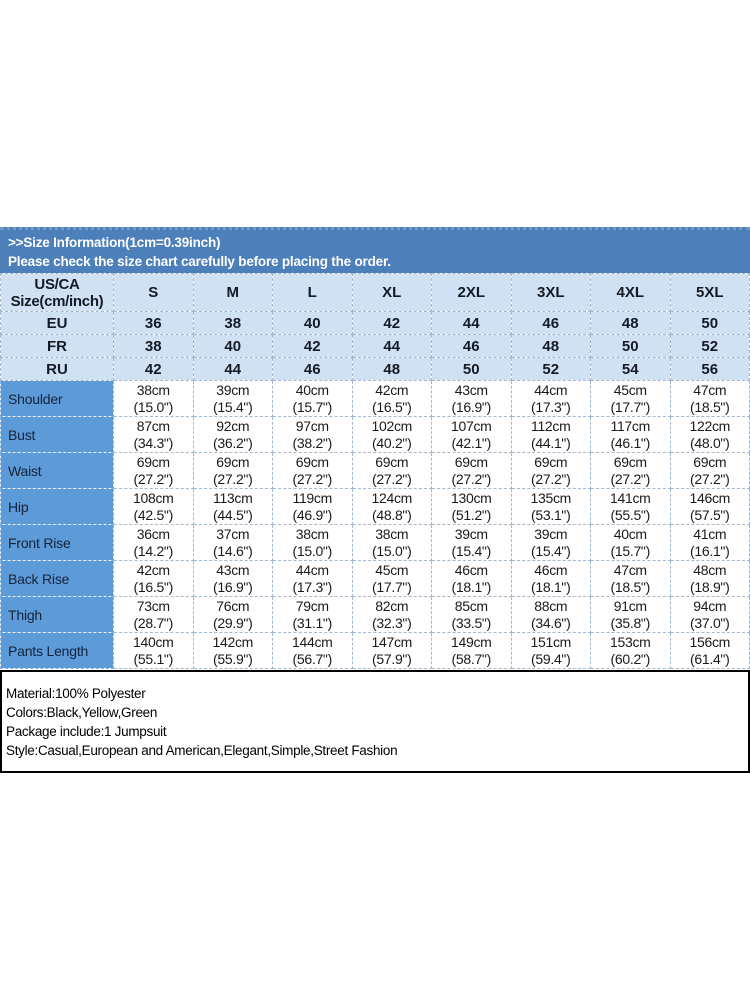  Describe the element at coordinates (392, 641) in the screenshot. I see `measurement-cm: 147cm` at that location.